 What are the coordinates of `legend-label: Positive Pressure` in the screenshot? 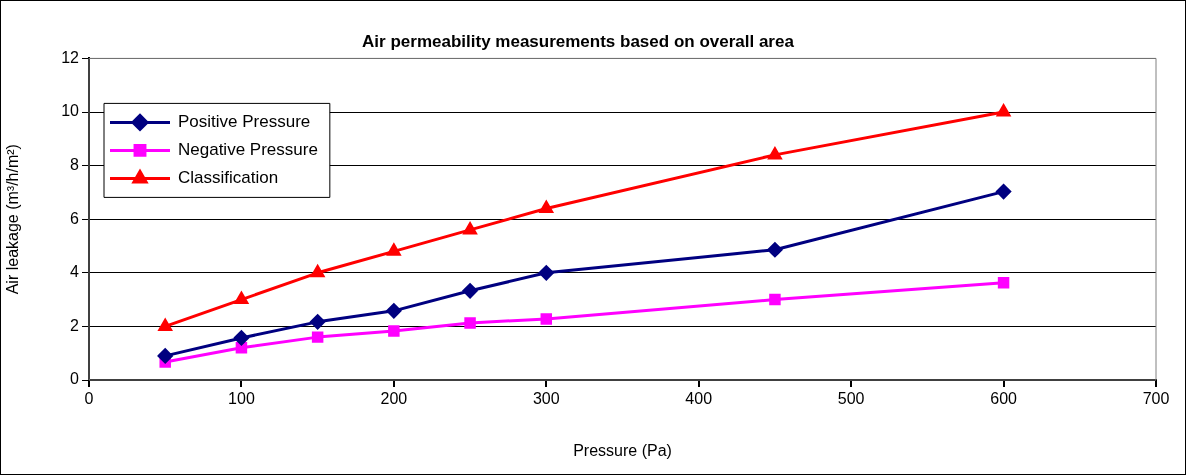 It's located at (244, 122).